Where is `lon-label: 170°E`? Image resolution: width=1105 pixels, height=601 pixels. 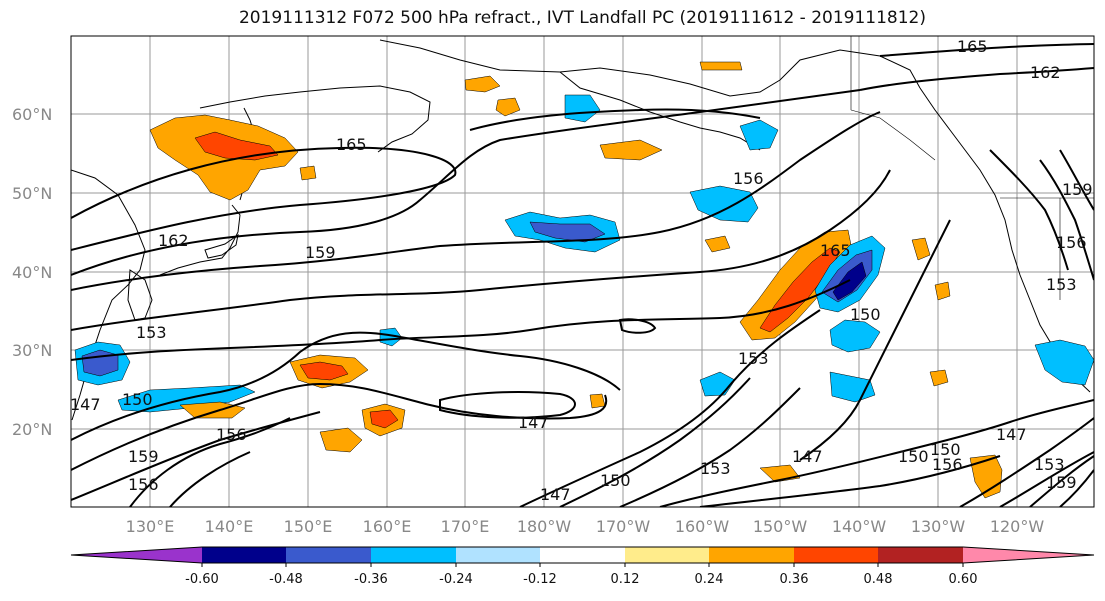
lon-label: 170°E is located at coordinates (465, 526).